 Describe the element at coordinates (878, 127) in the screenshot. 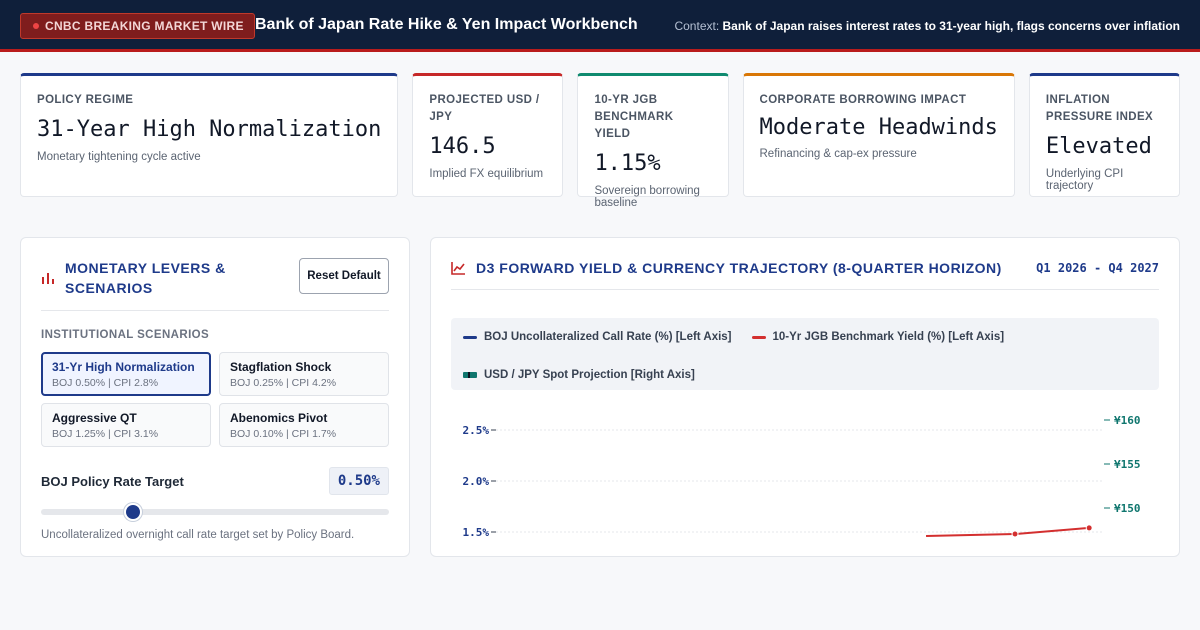

I see `kpi-value: Moderate Headwinds` at that location.